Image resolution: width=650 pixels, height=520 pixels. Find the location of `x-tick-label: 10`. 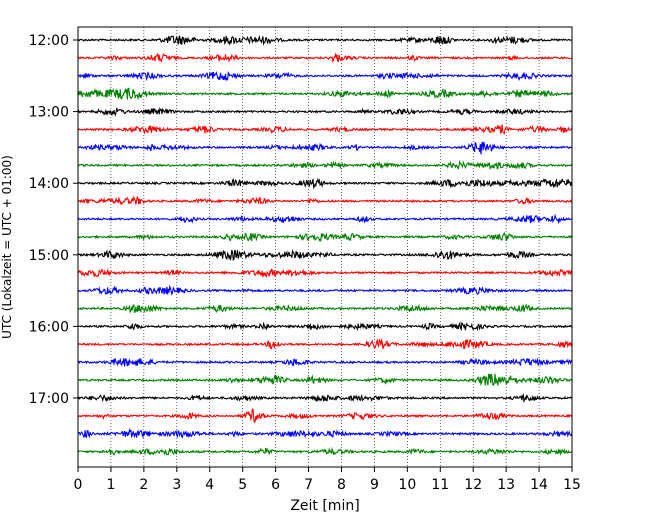

x-tick-label: 10 is located at coordinates (407, 485).